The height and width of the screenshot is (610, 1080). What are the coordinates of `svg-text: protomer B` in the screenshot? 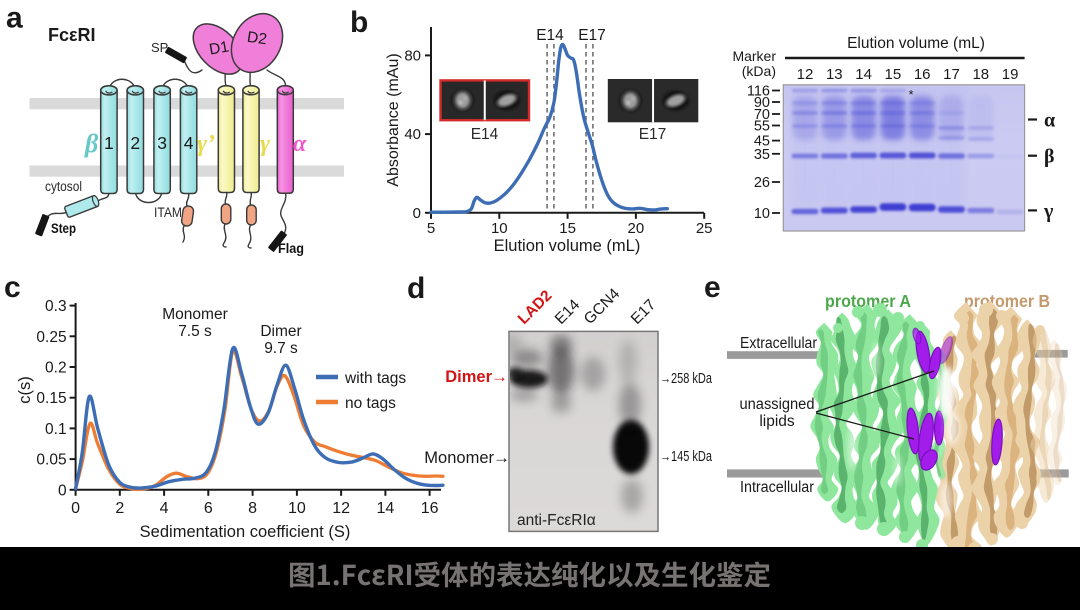 It's located at (1007, 301).